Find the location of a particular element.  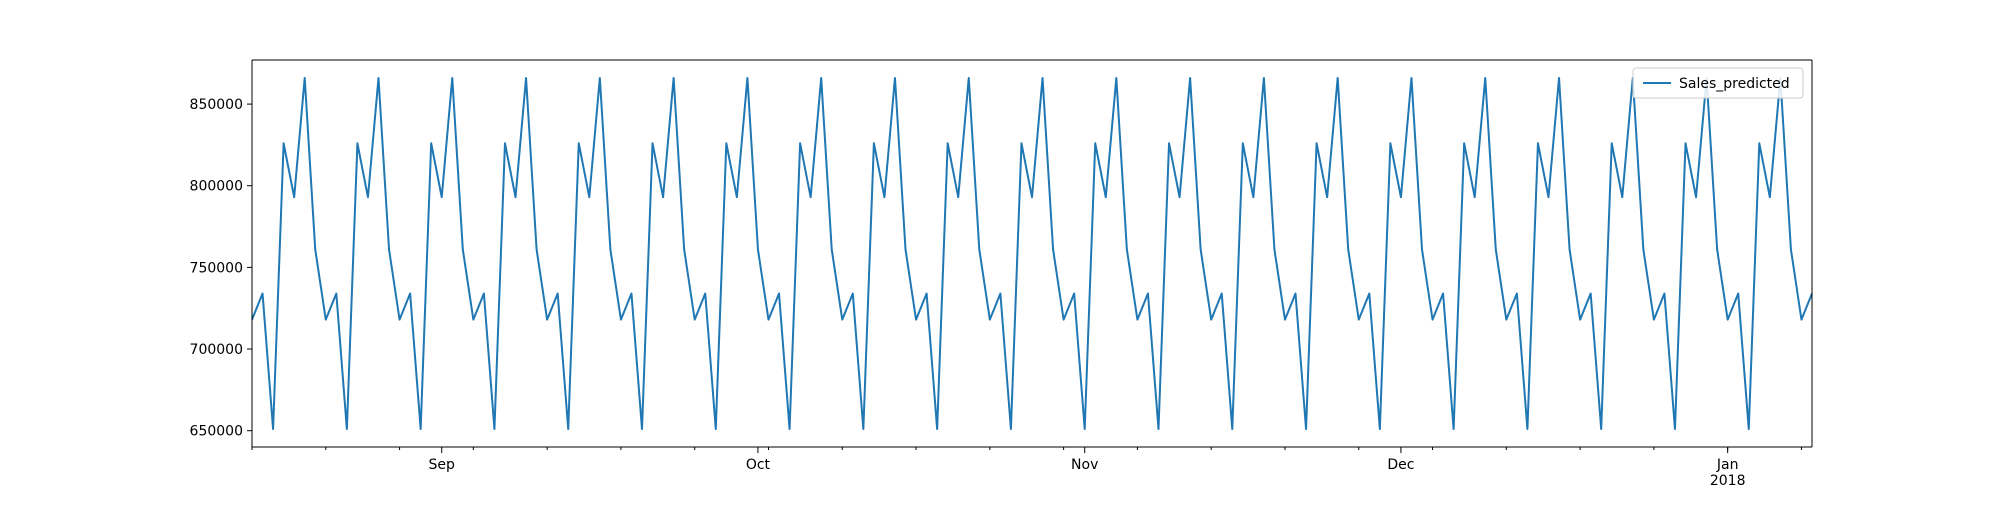

legend-box is located at coordinates (1718, 83).